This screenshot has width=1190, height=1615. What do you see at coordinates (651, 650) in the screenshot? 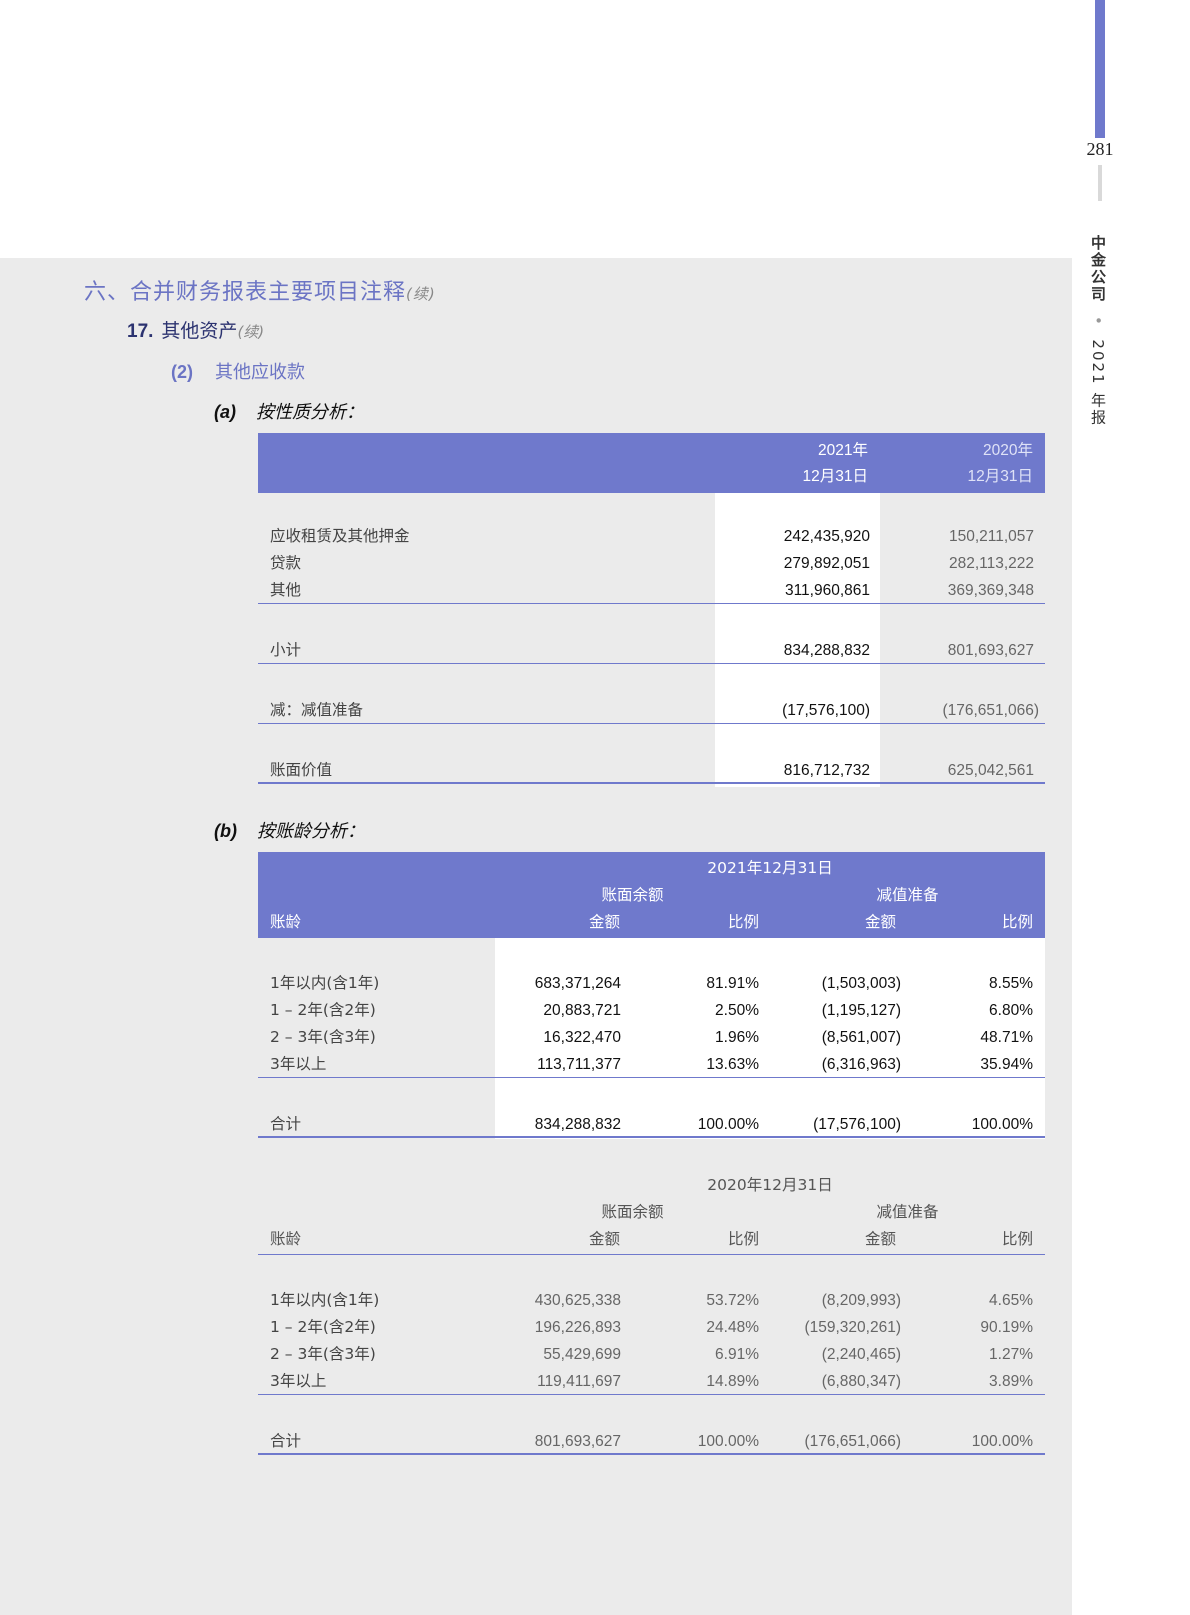
I see `subtotal-row: 小计 834,288,832 801,693,627` at bounding box center [651, 650].